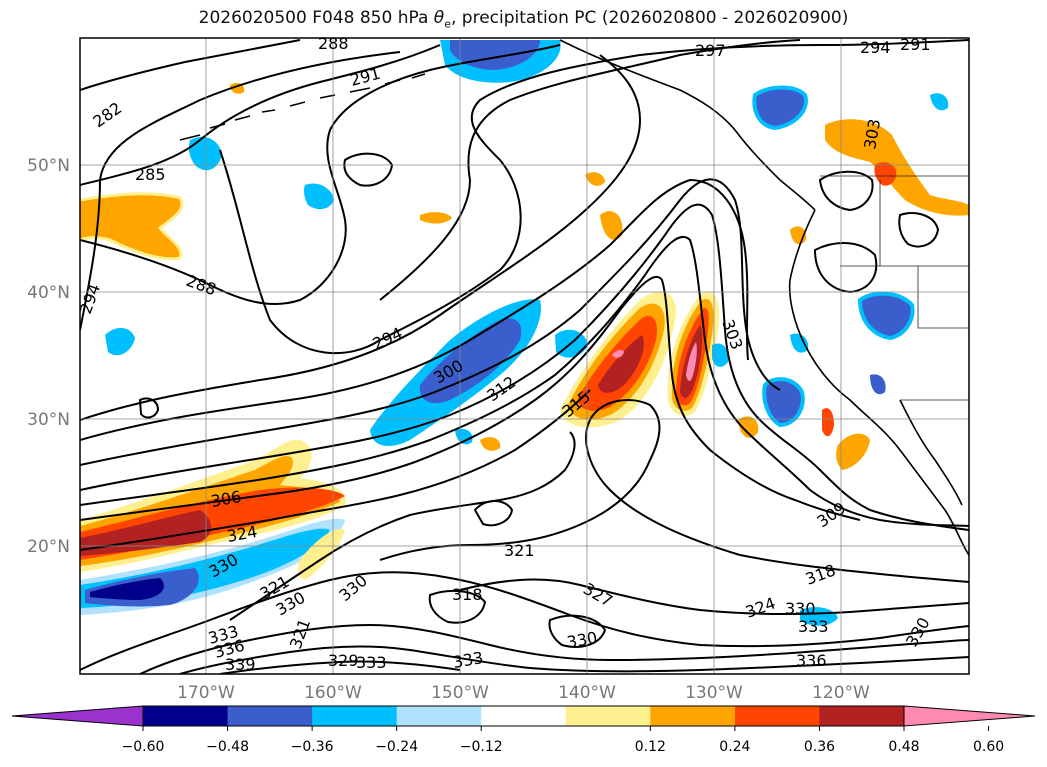 The width and height of the screenshot is (1047, 767). I want to click on precip-northeast-band-blue, so click(470, 361).